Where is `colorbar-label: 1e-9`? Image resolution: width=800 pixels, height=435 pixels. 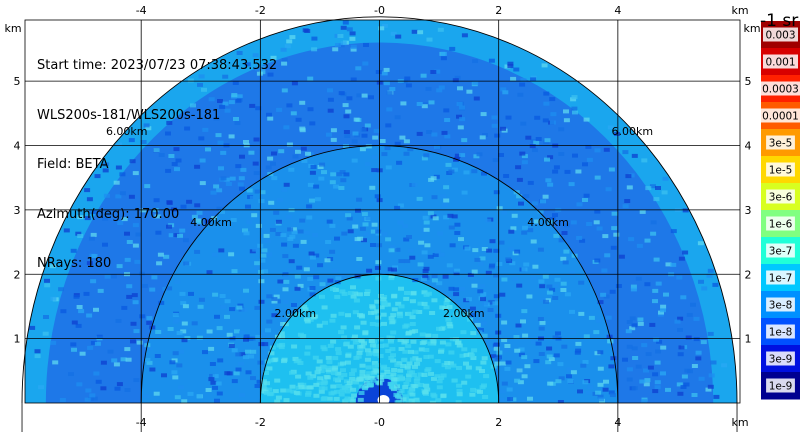
colorbar-label: 1e-9 is located at coordinates (781, 387).